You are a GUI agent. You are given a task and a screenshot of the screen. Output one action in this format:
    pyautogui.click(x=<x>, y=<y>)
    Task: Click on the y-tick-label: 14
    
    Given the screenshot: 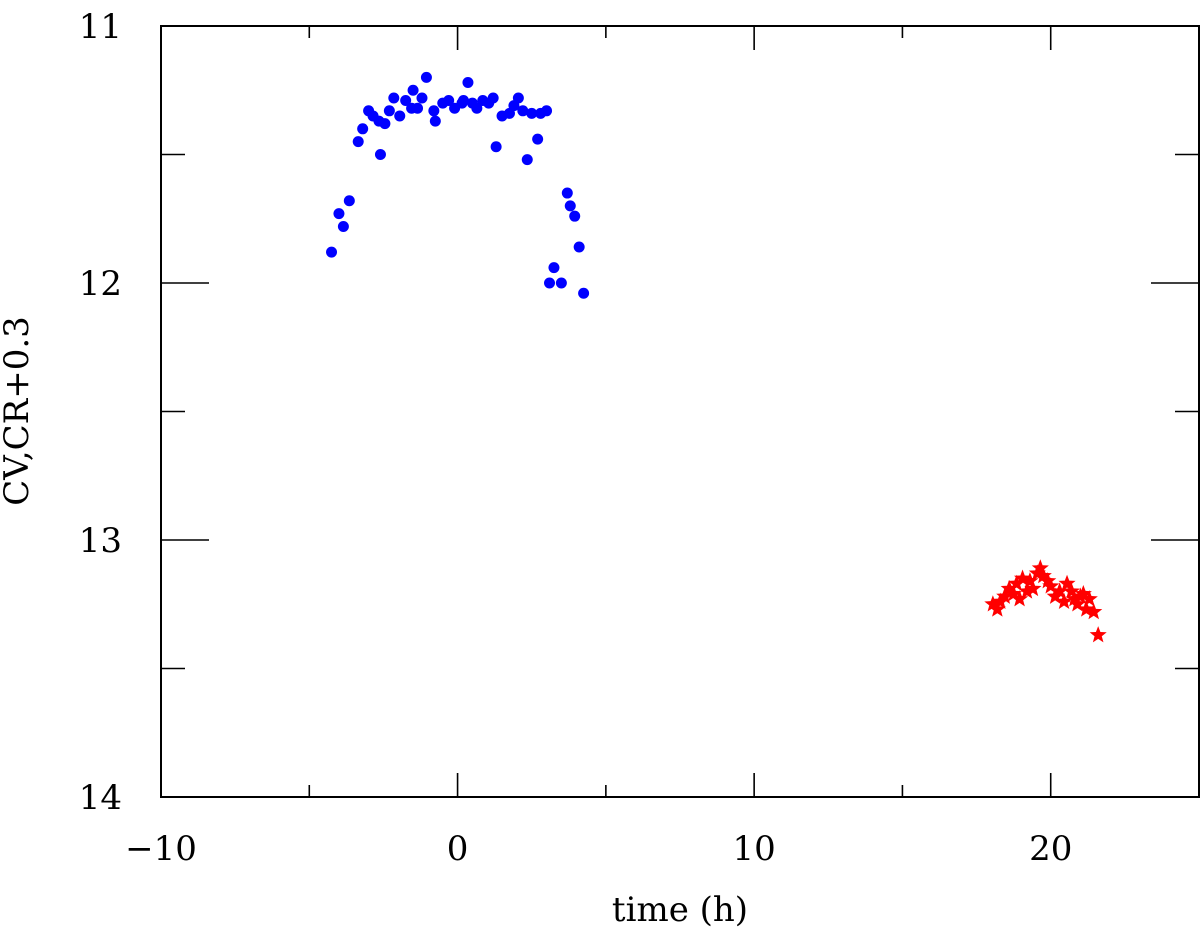 What is the action you would take?
    pyautogui.click(x=100, y=798)
    